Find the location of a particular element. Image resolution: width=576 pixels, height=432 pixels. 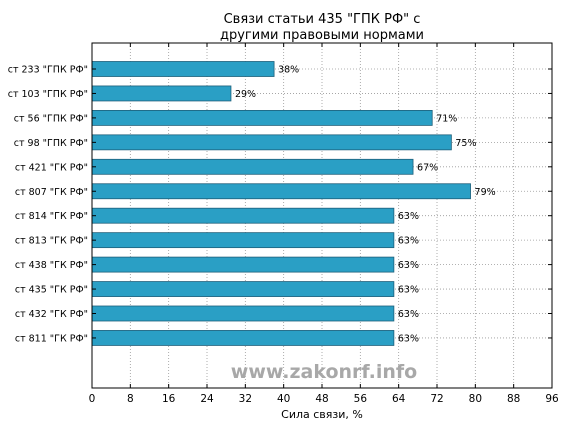

x-tick-label: 24 is located at coordinates (207, 399).